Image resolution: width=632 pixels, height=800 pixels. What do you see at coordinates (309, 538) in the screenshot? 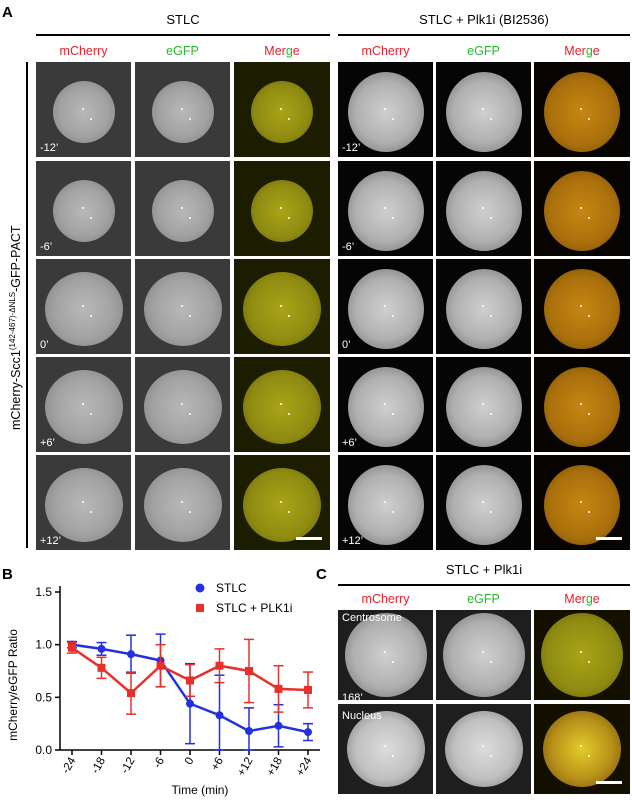
I see `scale-bar` at bounding box center [309, 538].